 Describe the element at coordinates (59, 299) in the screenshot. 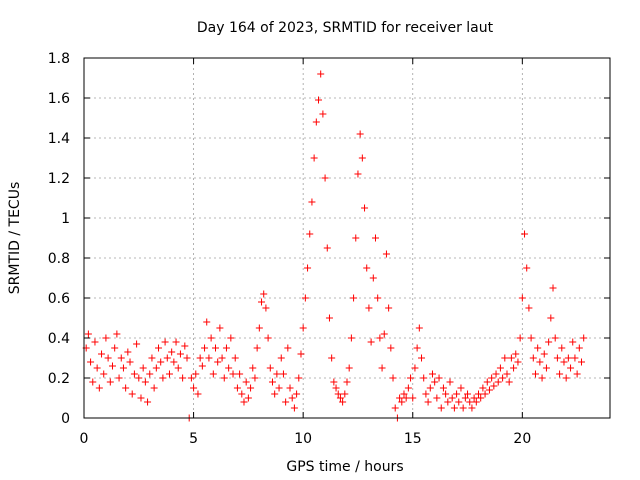

I see `y-tick-label: 0.6` at that location.